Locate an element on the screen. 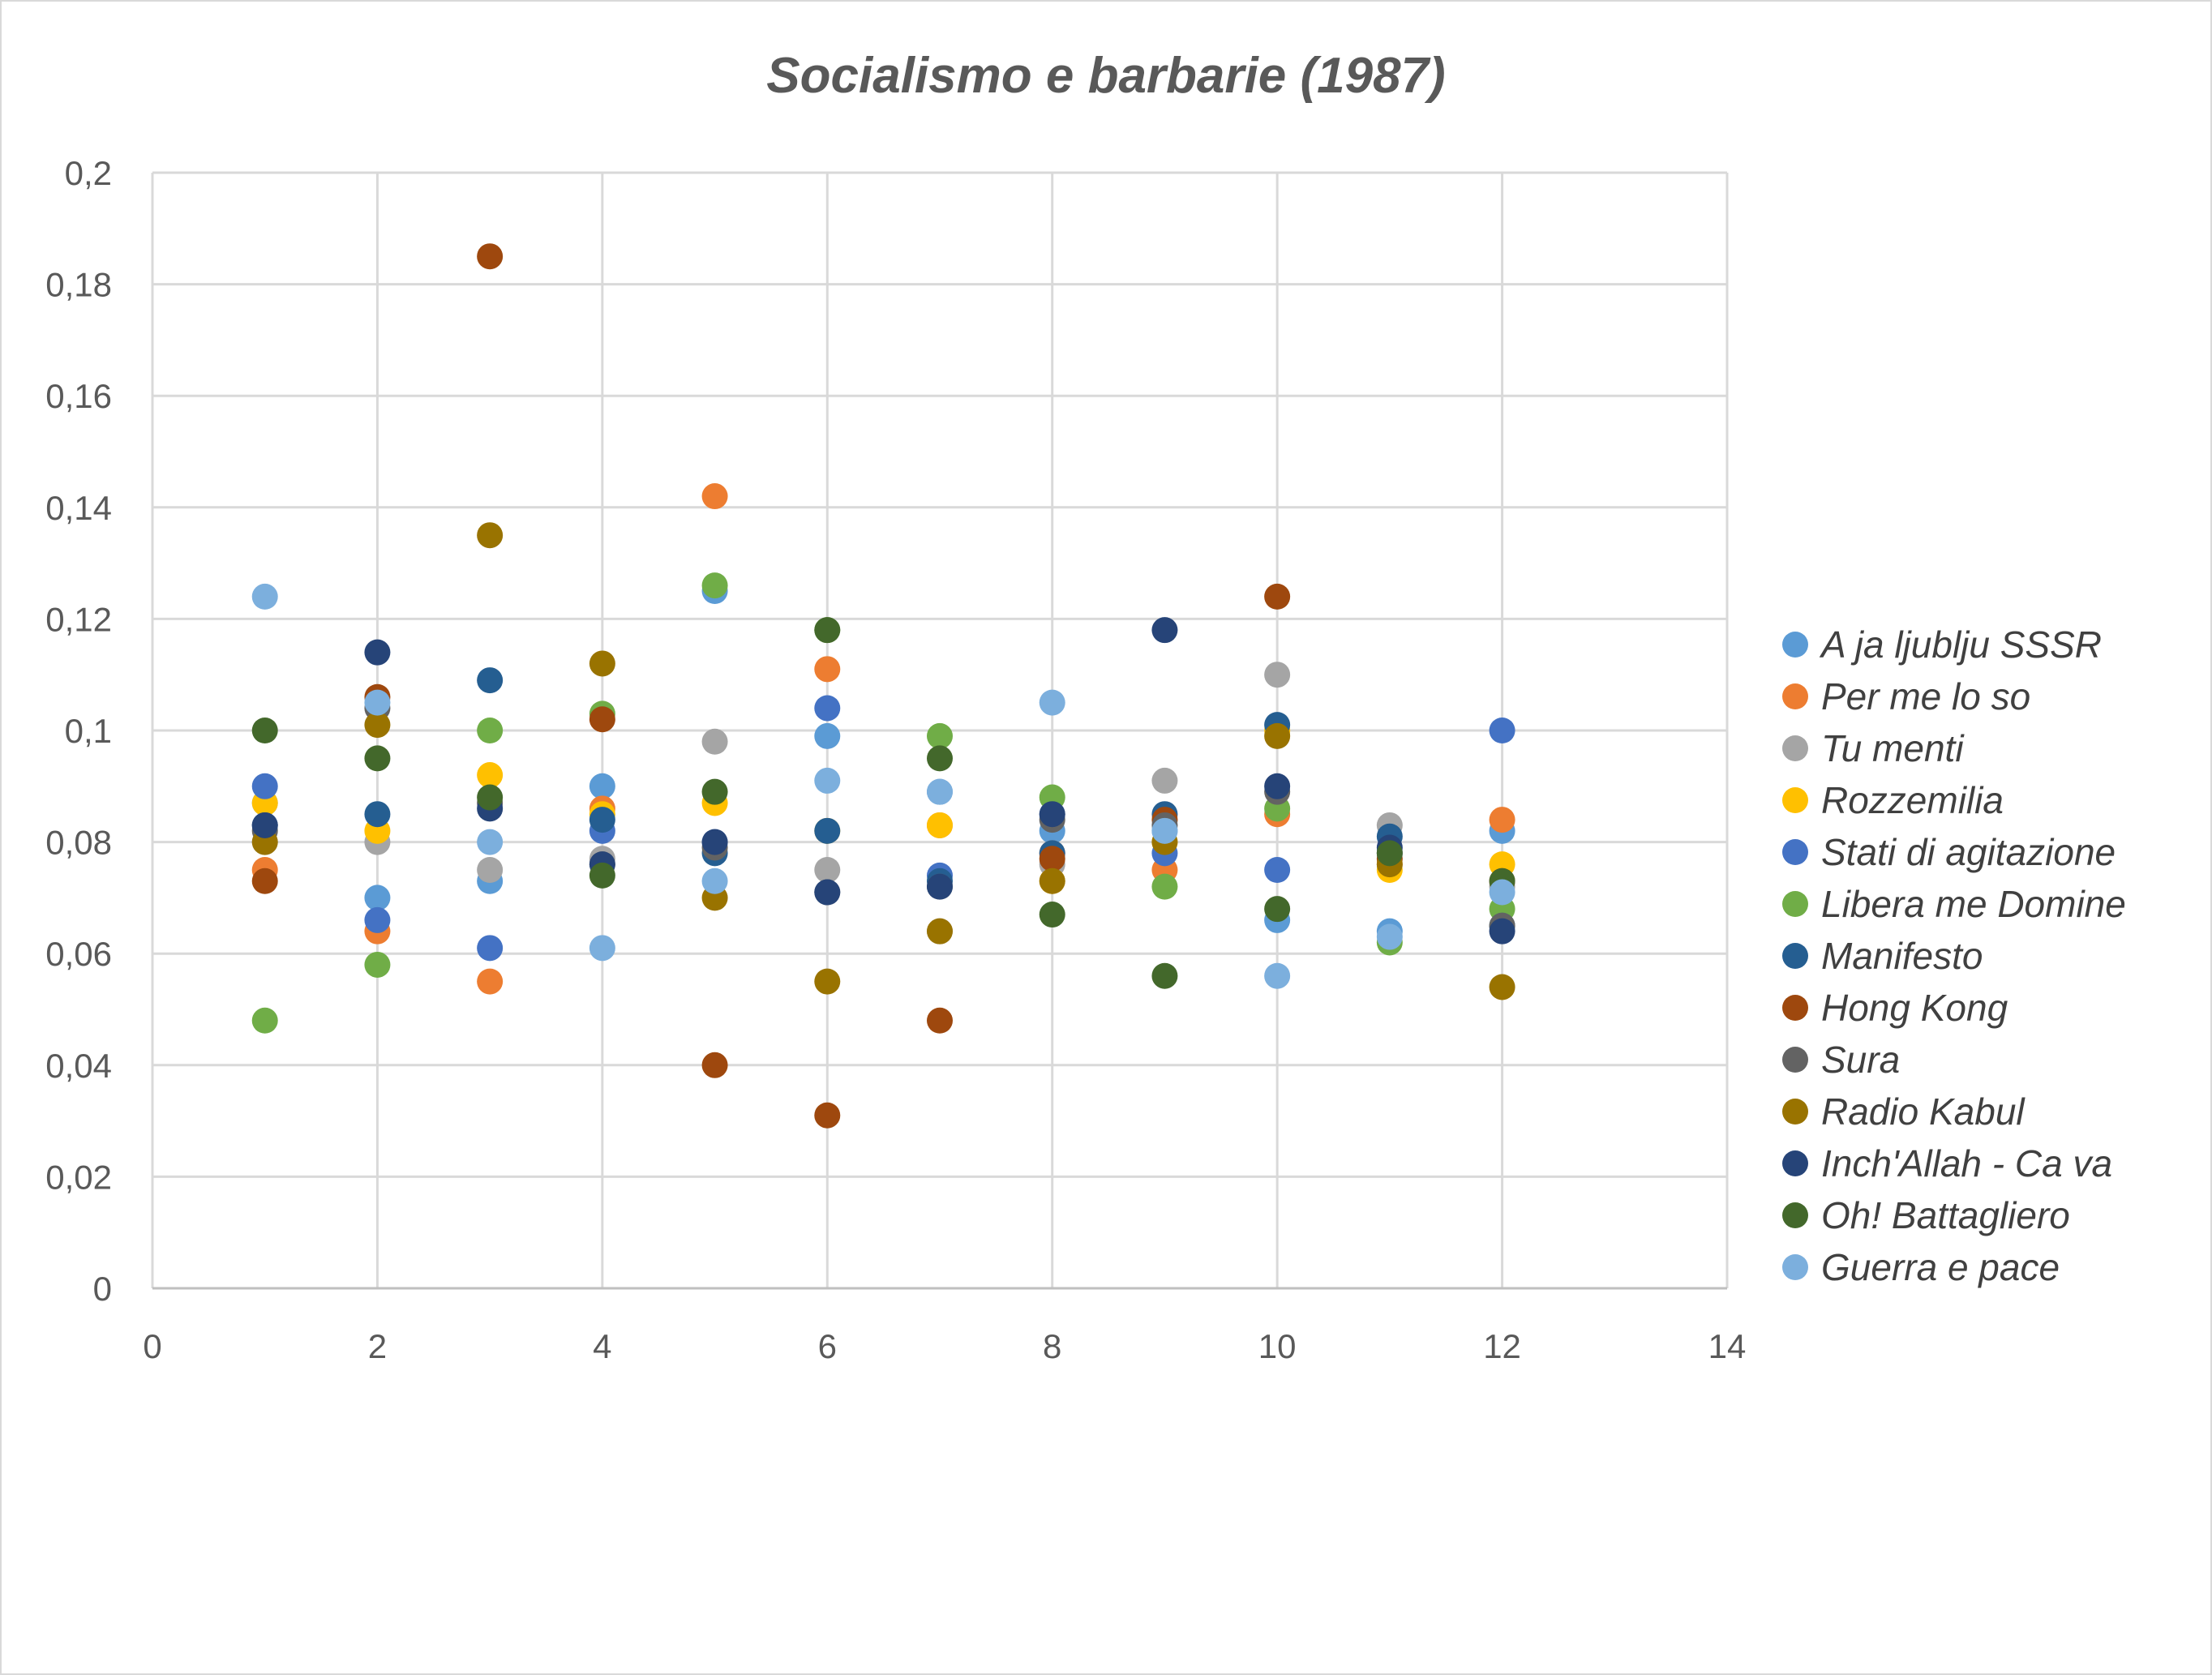  chart-title: Socialismo e barbarie (1987) is located at coordinates (1105, 76).